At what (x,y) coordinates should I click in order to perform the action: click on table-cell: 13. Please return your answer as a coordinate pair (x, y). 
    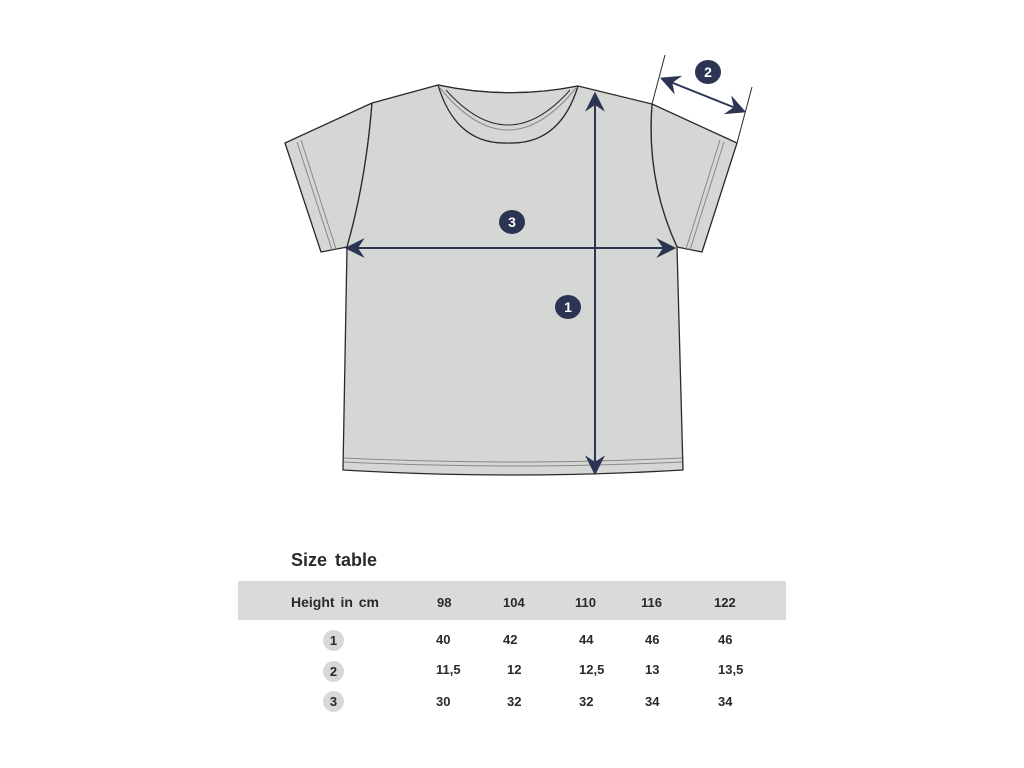
    Looking at the image, I should click on (652, 669).